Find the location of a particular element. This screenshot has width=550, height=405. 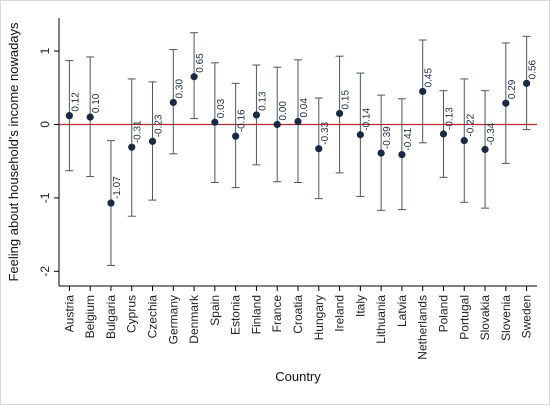

x-tick-label: Estonia is located at coordinates (236, 315).